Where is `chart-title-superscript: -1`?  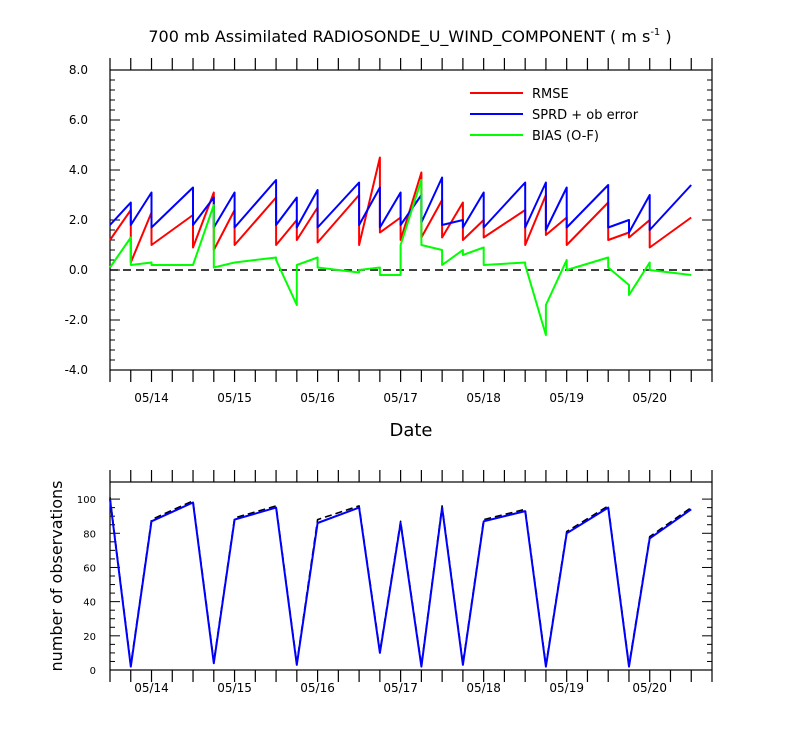 chart-title-superscript: -1 is located at coordinates (655, 32).